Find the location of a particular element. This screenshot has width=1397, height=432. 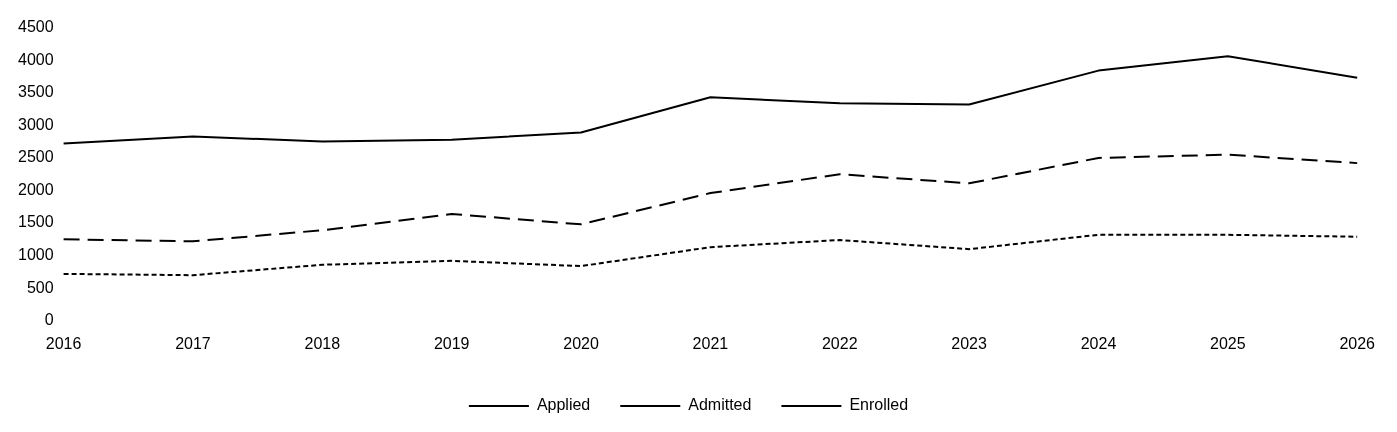

y-tick-label: 0 is located at coordinates (49, 320).